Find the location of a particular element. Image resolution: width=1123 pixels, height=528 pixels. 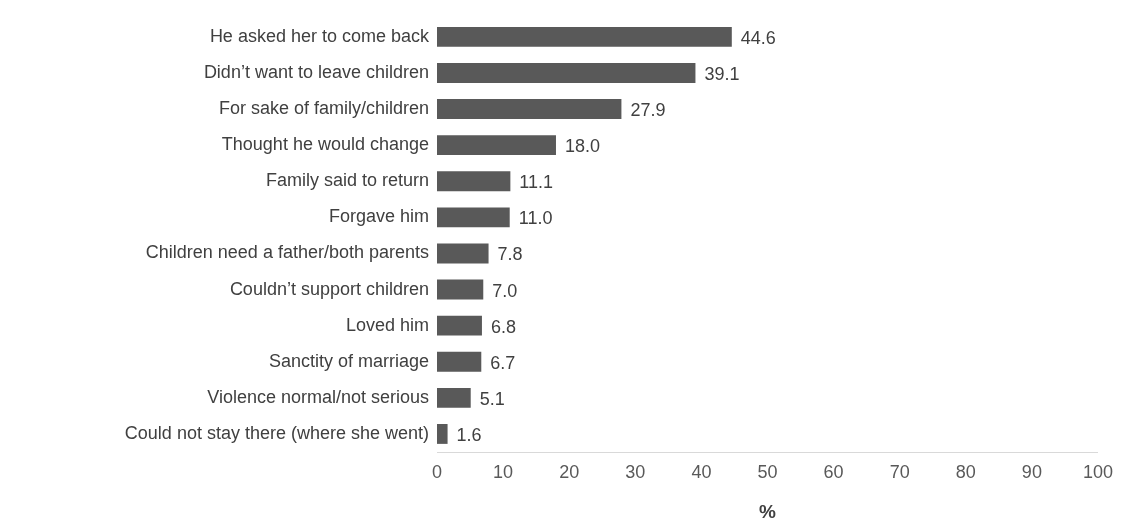

x-tick-label: 60 is located at coordinates (833, 471).